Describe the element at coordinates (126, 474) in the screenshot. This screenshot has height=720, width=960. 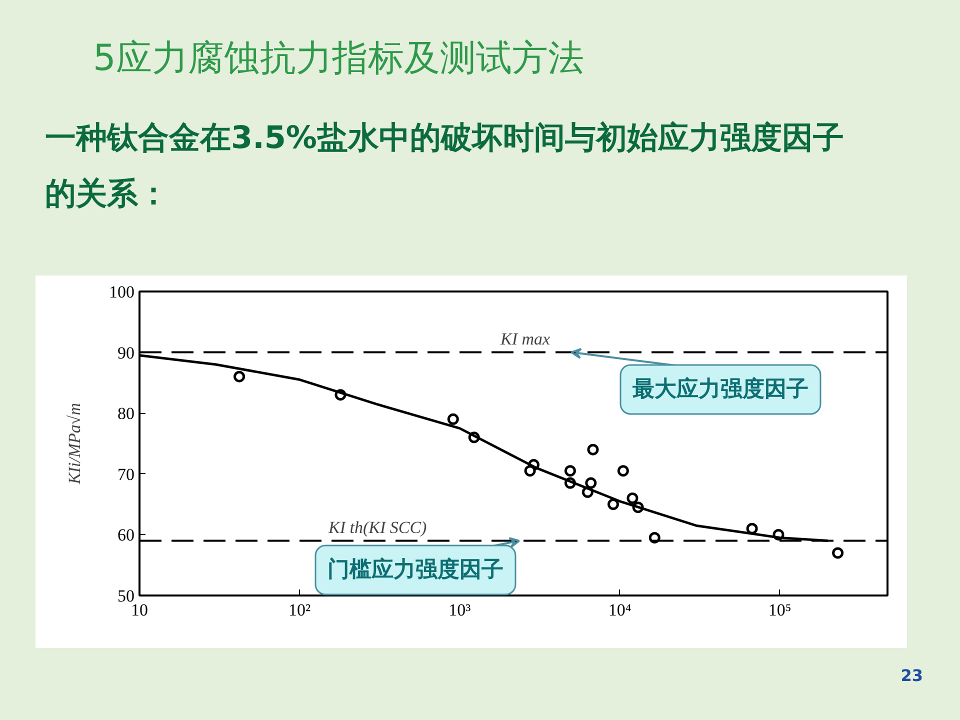
I see `y-tick-label: 70` at that location.